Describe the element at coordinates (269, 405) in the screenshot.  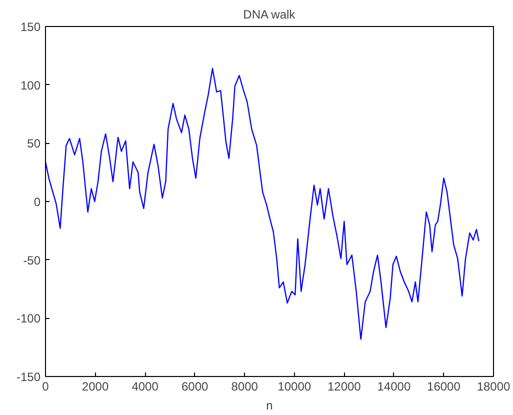
I see `x-axis-title: n` at that location.